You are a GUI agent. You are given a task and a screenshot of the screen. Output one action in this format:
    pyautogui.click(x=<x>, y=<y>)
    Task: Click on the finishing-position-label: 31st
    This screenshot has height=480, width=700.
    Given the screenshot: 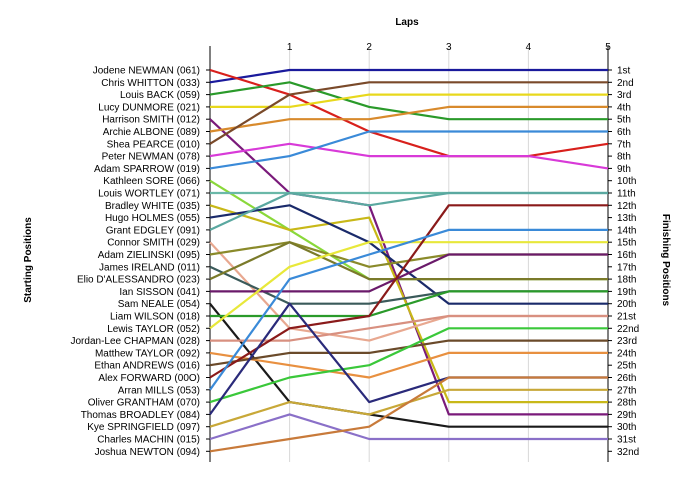 What is the action you would take?
    pyautogui.click(x=626, y=440)
    